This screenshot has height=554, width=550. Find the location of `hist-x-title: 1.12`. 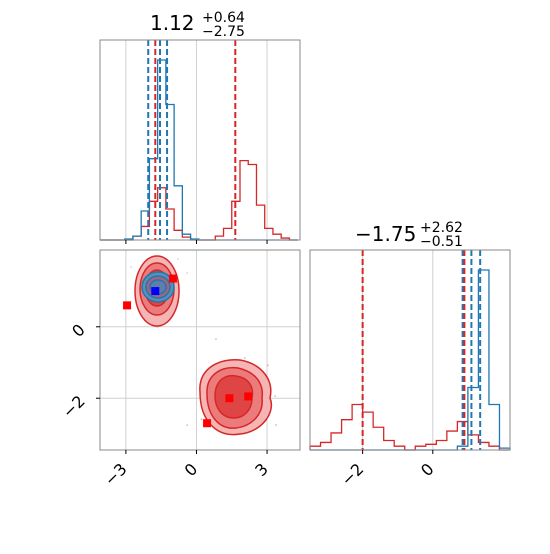

hist-x-title: 1.12 is located at coordinates (172, 23).